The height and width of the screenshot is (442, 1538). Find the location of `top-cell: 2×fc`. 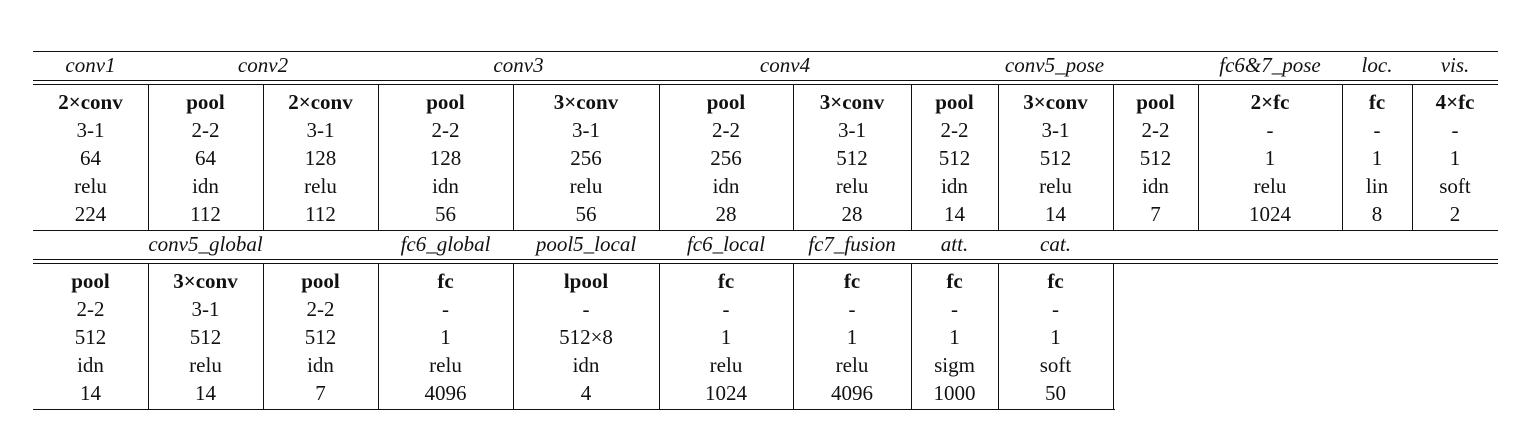

top-cell: 2×fc is located at coordinates (1270, 102).